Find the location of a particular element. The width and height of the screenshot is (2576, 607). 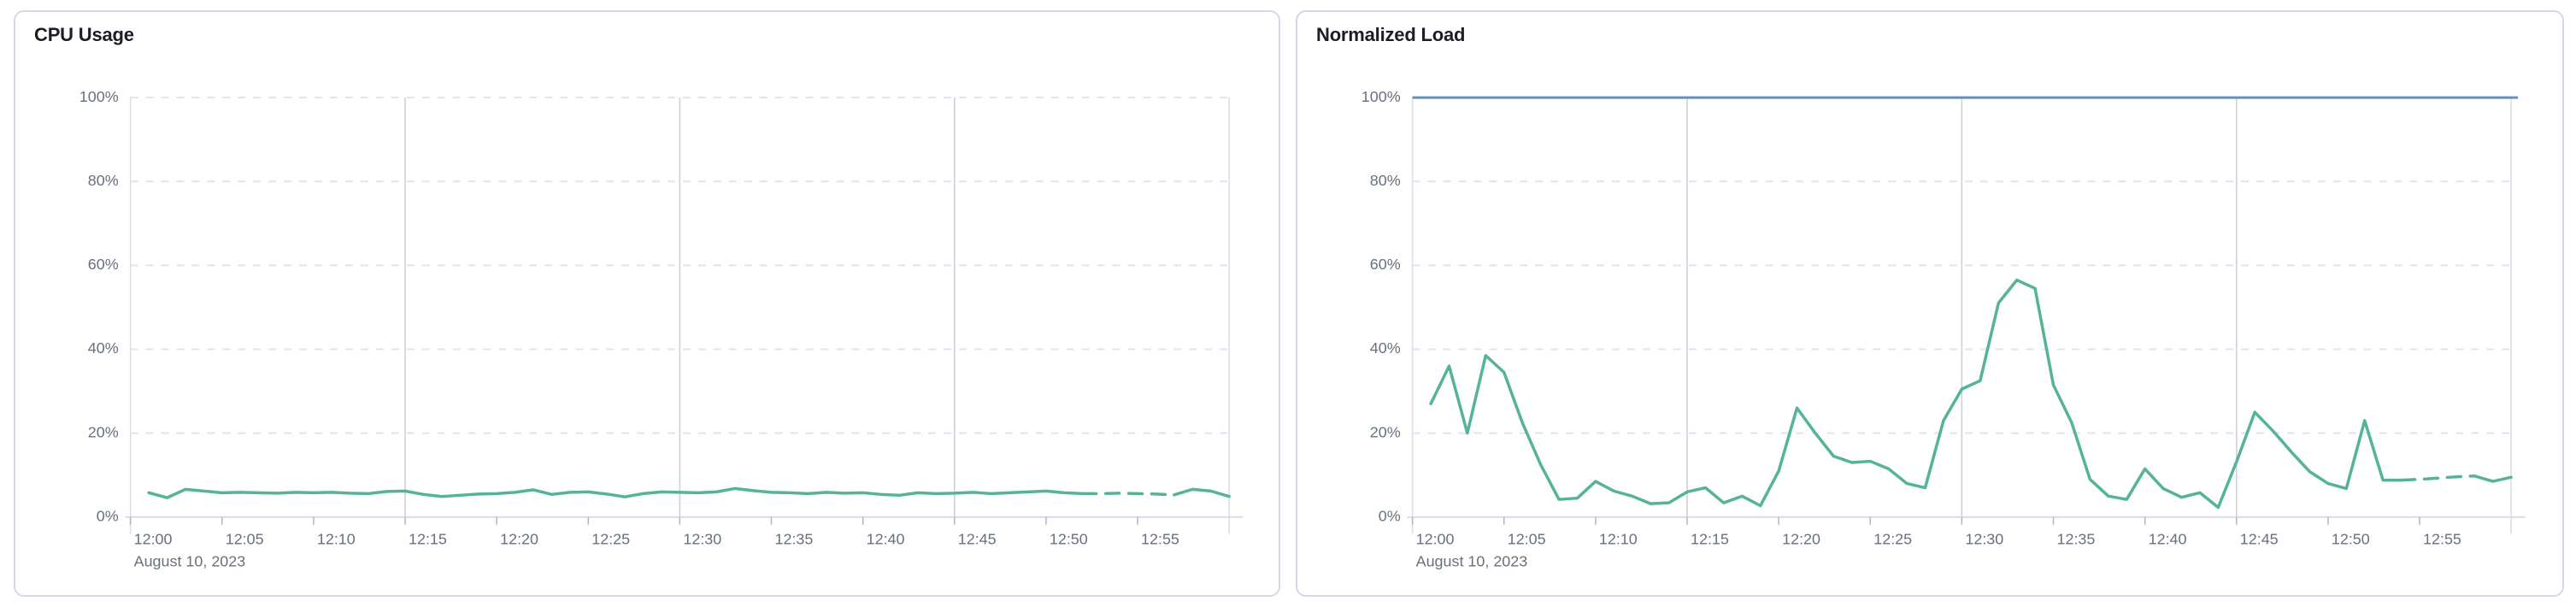

series-line-cpu-usage-dashed is located at coordinates (1128, 494).